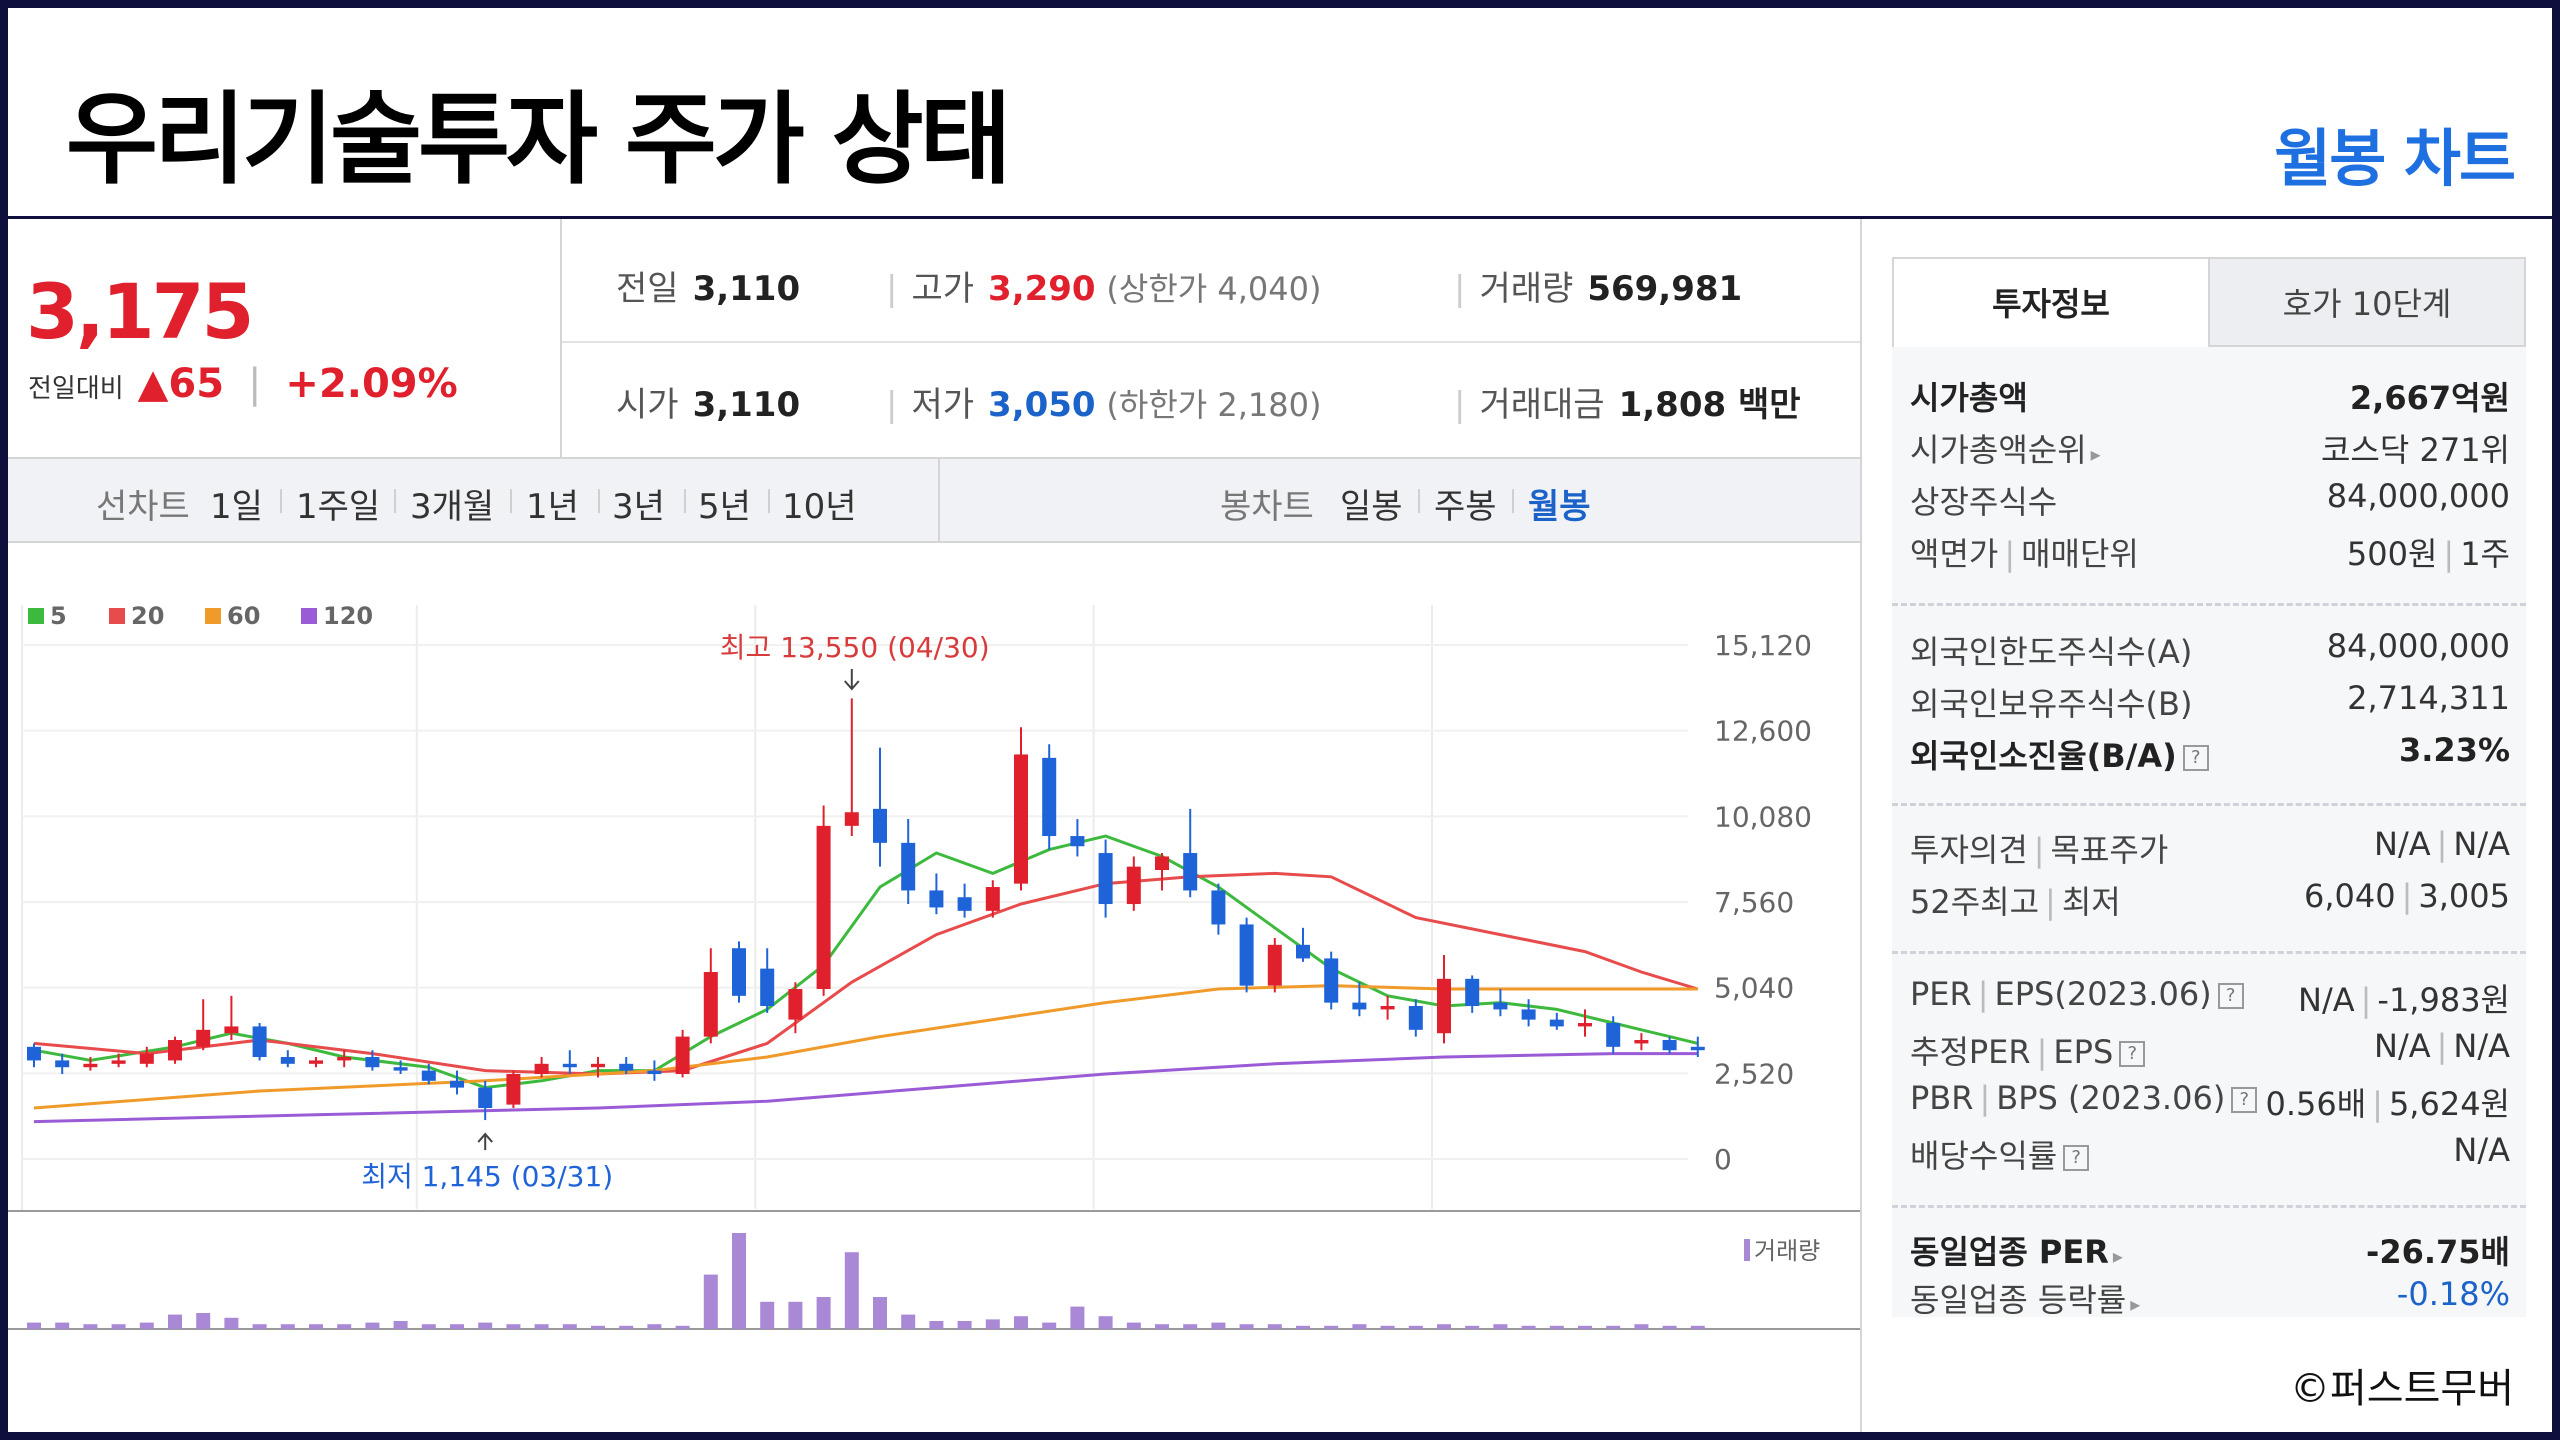 Image resolution: width=2560 pixels, height=1440 pixels. I want to click on per-value: N/A, so click(2326, 1000).